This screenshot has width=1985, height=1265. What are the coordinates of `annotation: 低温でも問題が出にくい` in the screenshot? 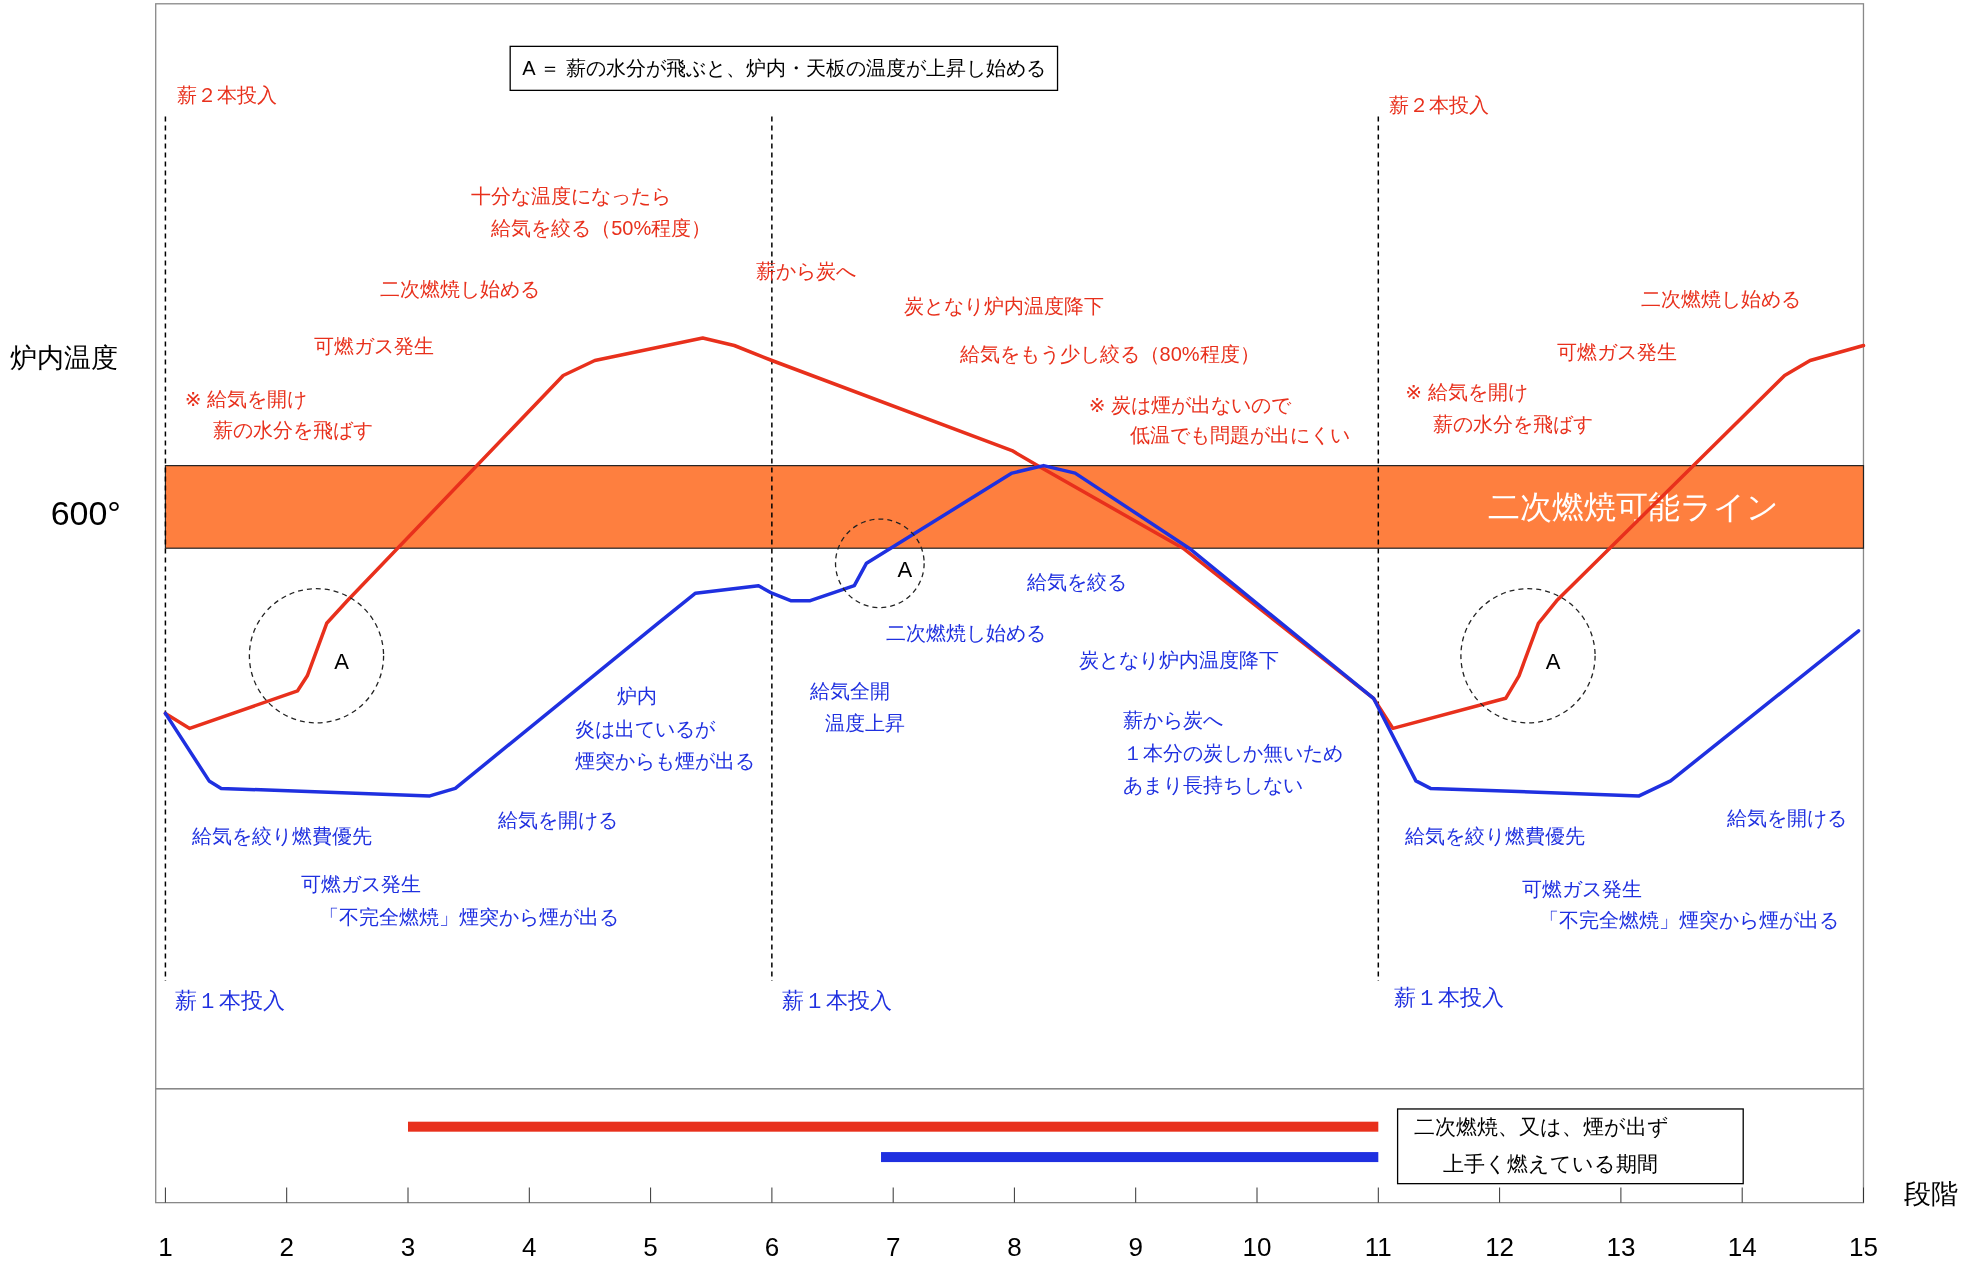 It's located at (1240, 435).